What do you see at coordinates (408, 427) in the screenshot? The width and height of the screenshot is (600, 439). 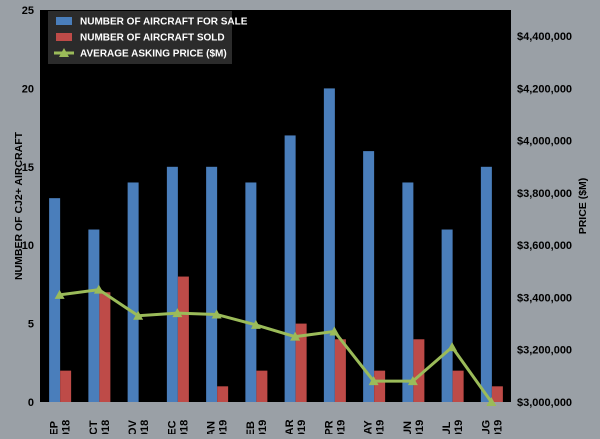 I see `x-tick-month: JUN` at bounding box center [408, 427].